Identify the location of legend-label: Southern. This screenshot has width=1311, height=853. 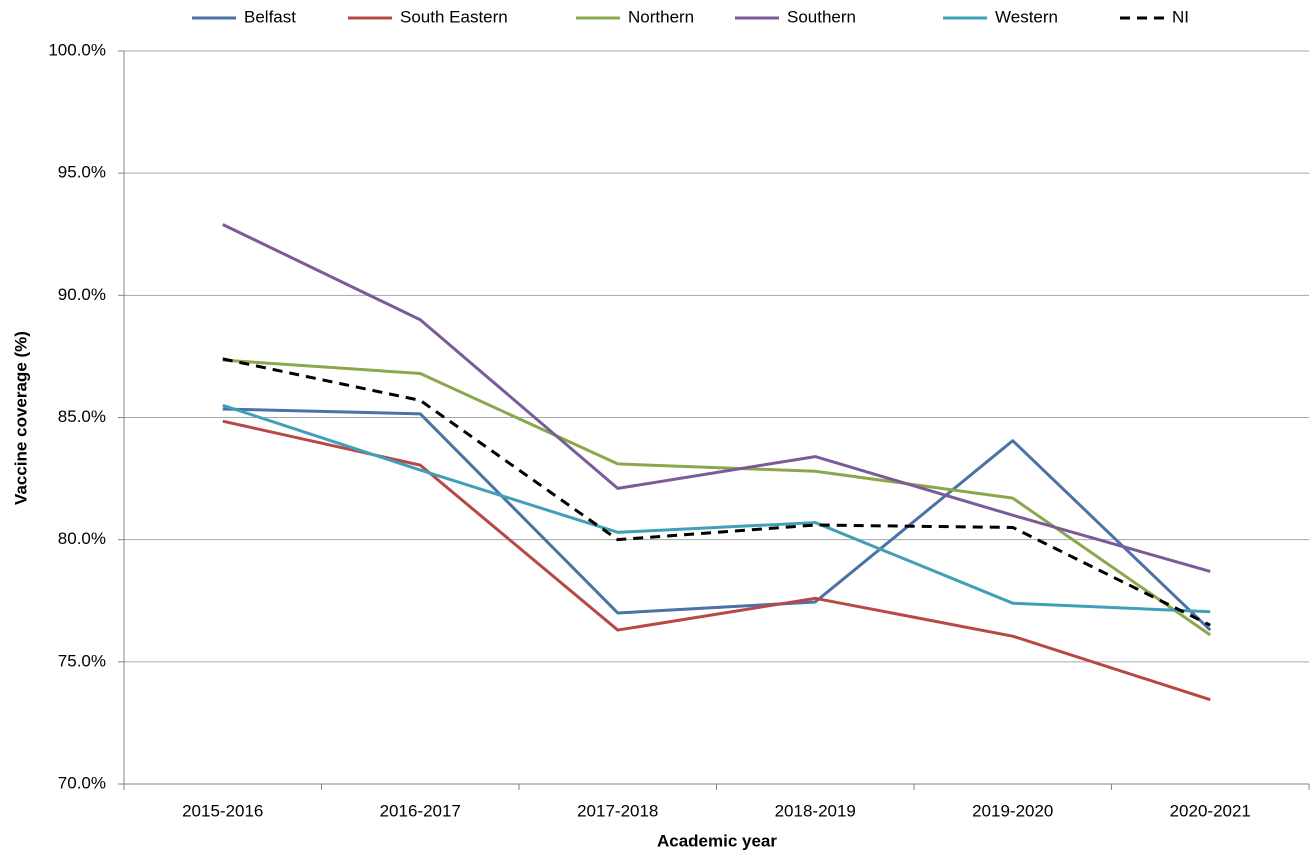
(821, 16).